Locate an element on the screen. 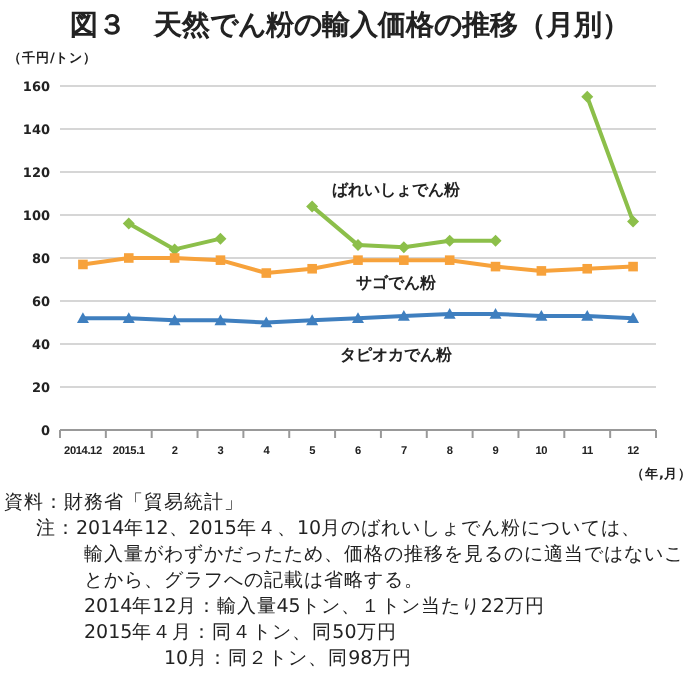 Image resolution: width=700 pixels, height=680 pixels. series-label: ばれいしょでん粉 is located at coordinates (396, 190).